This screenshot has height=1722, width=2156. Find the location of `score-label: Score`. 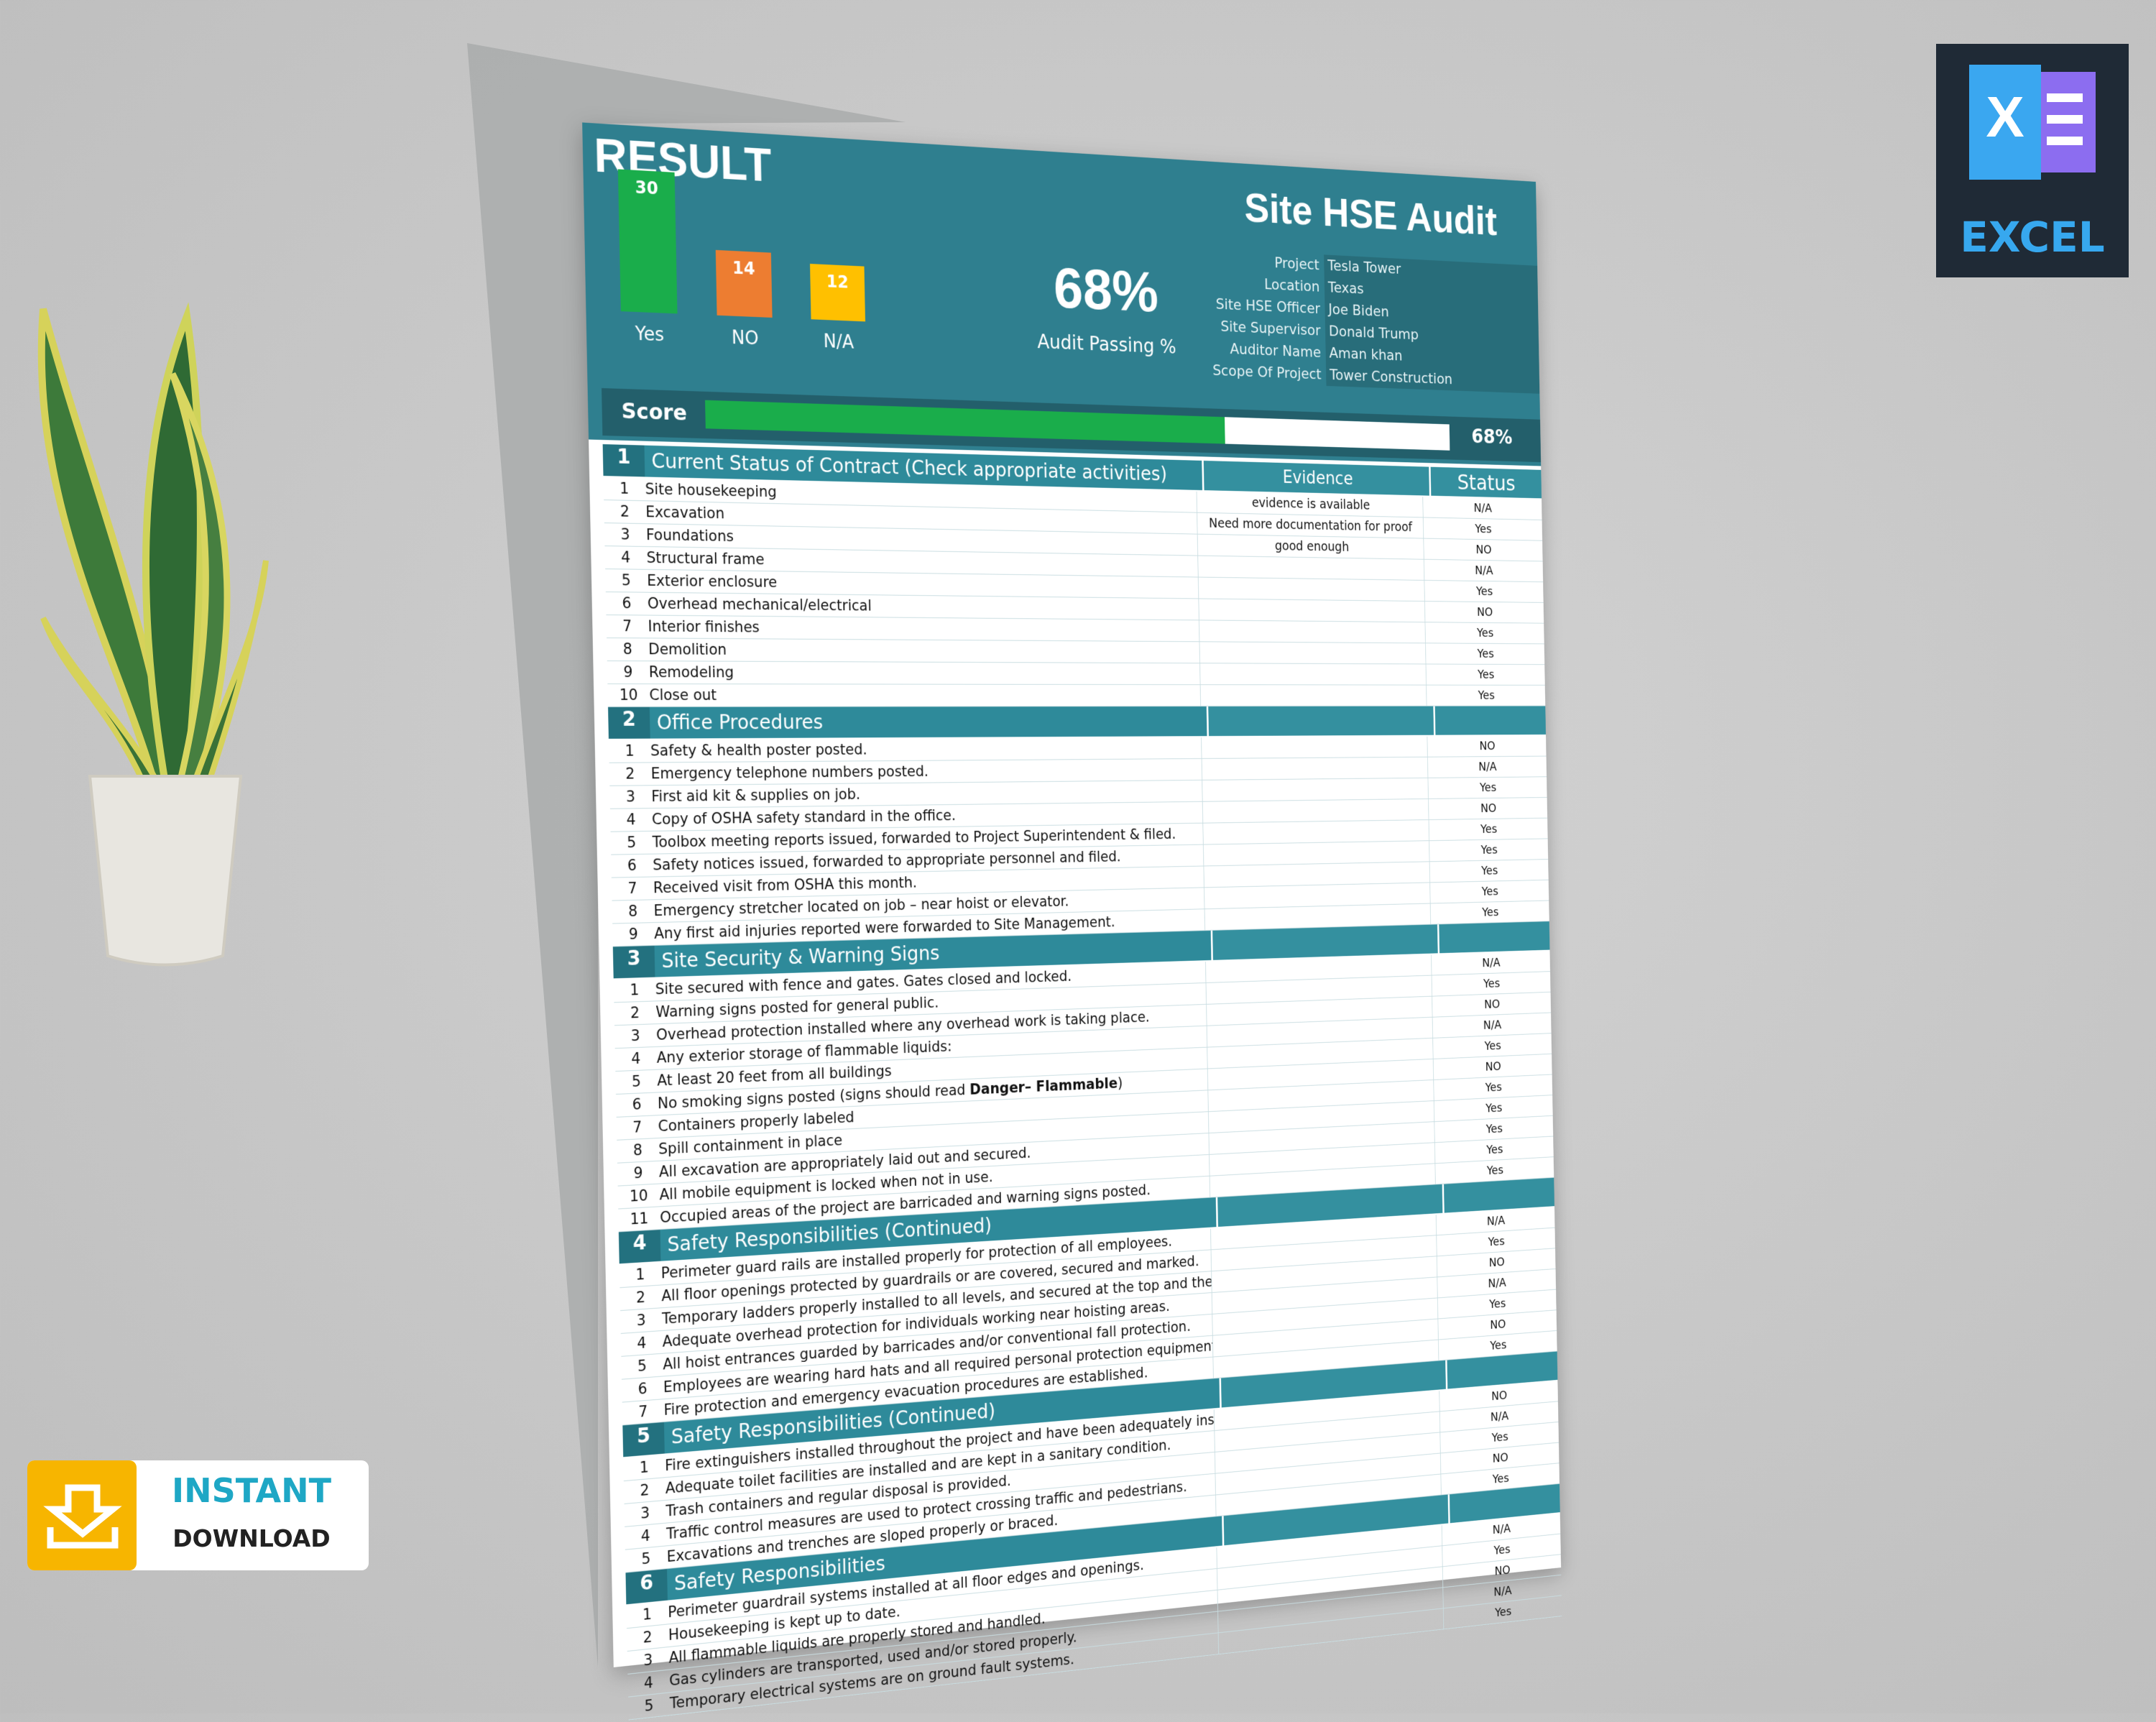

score-label: Score is located at coordinates (654, 412).